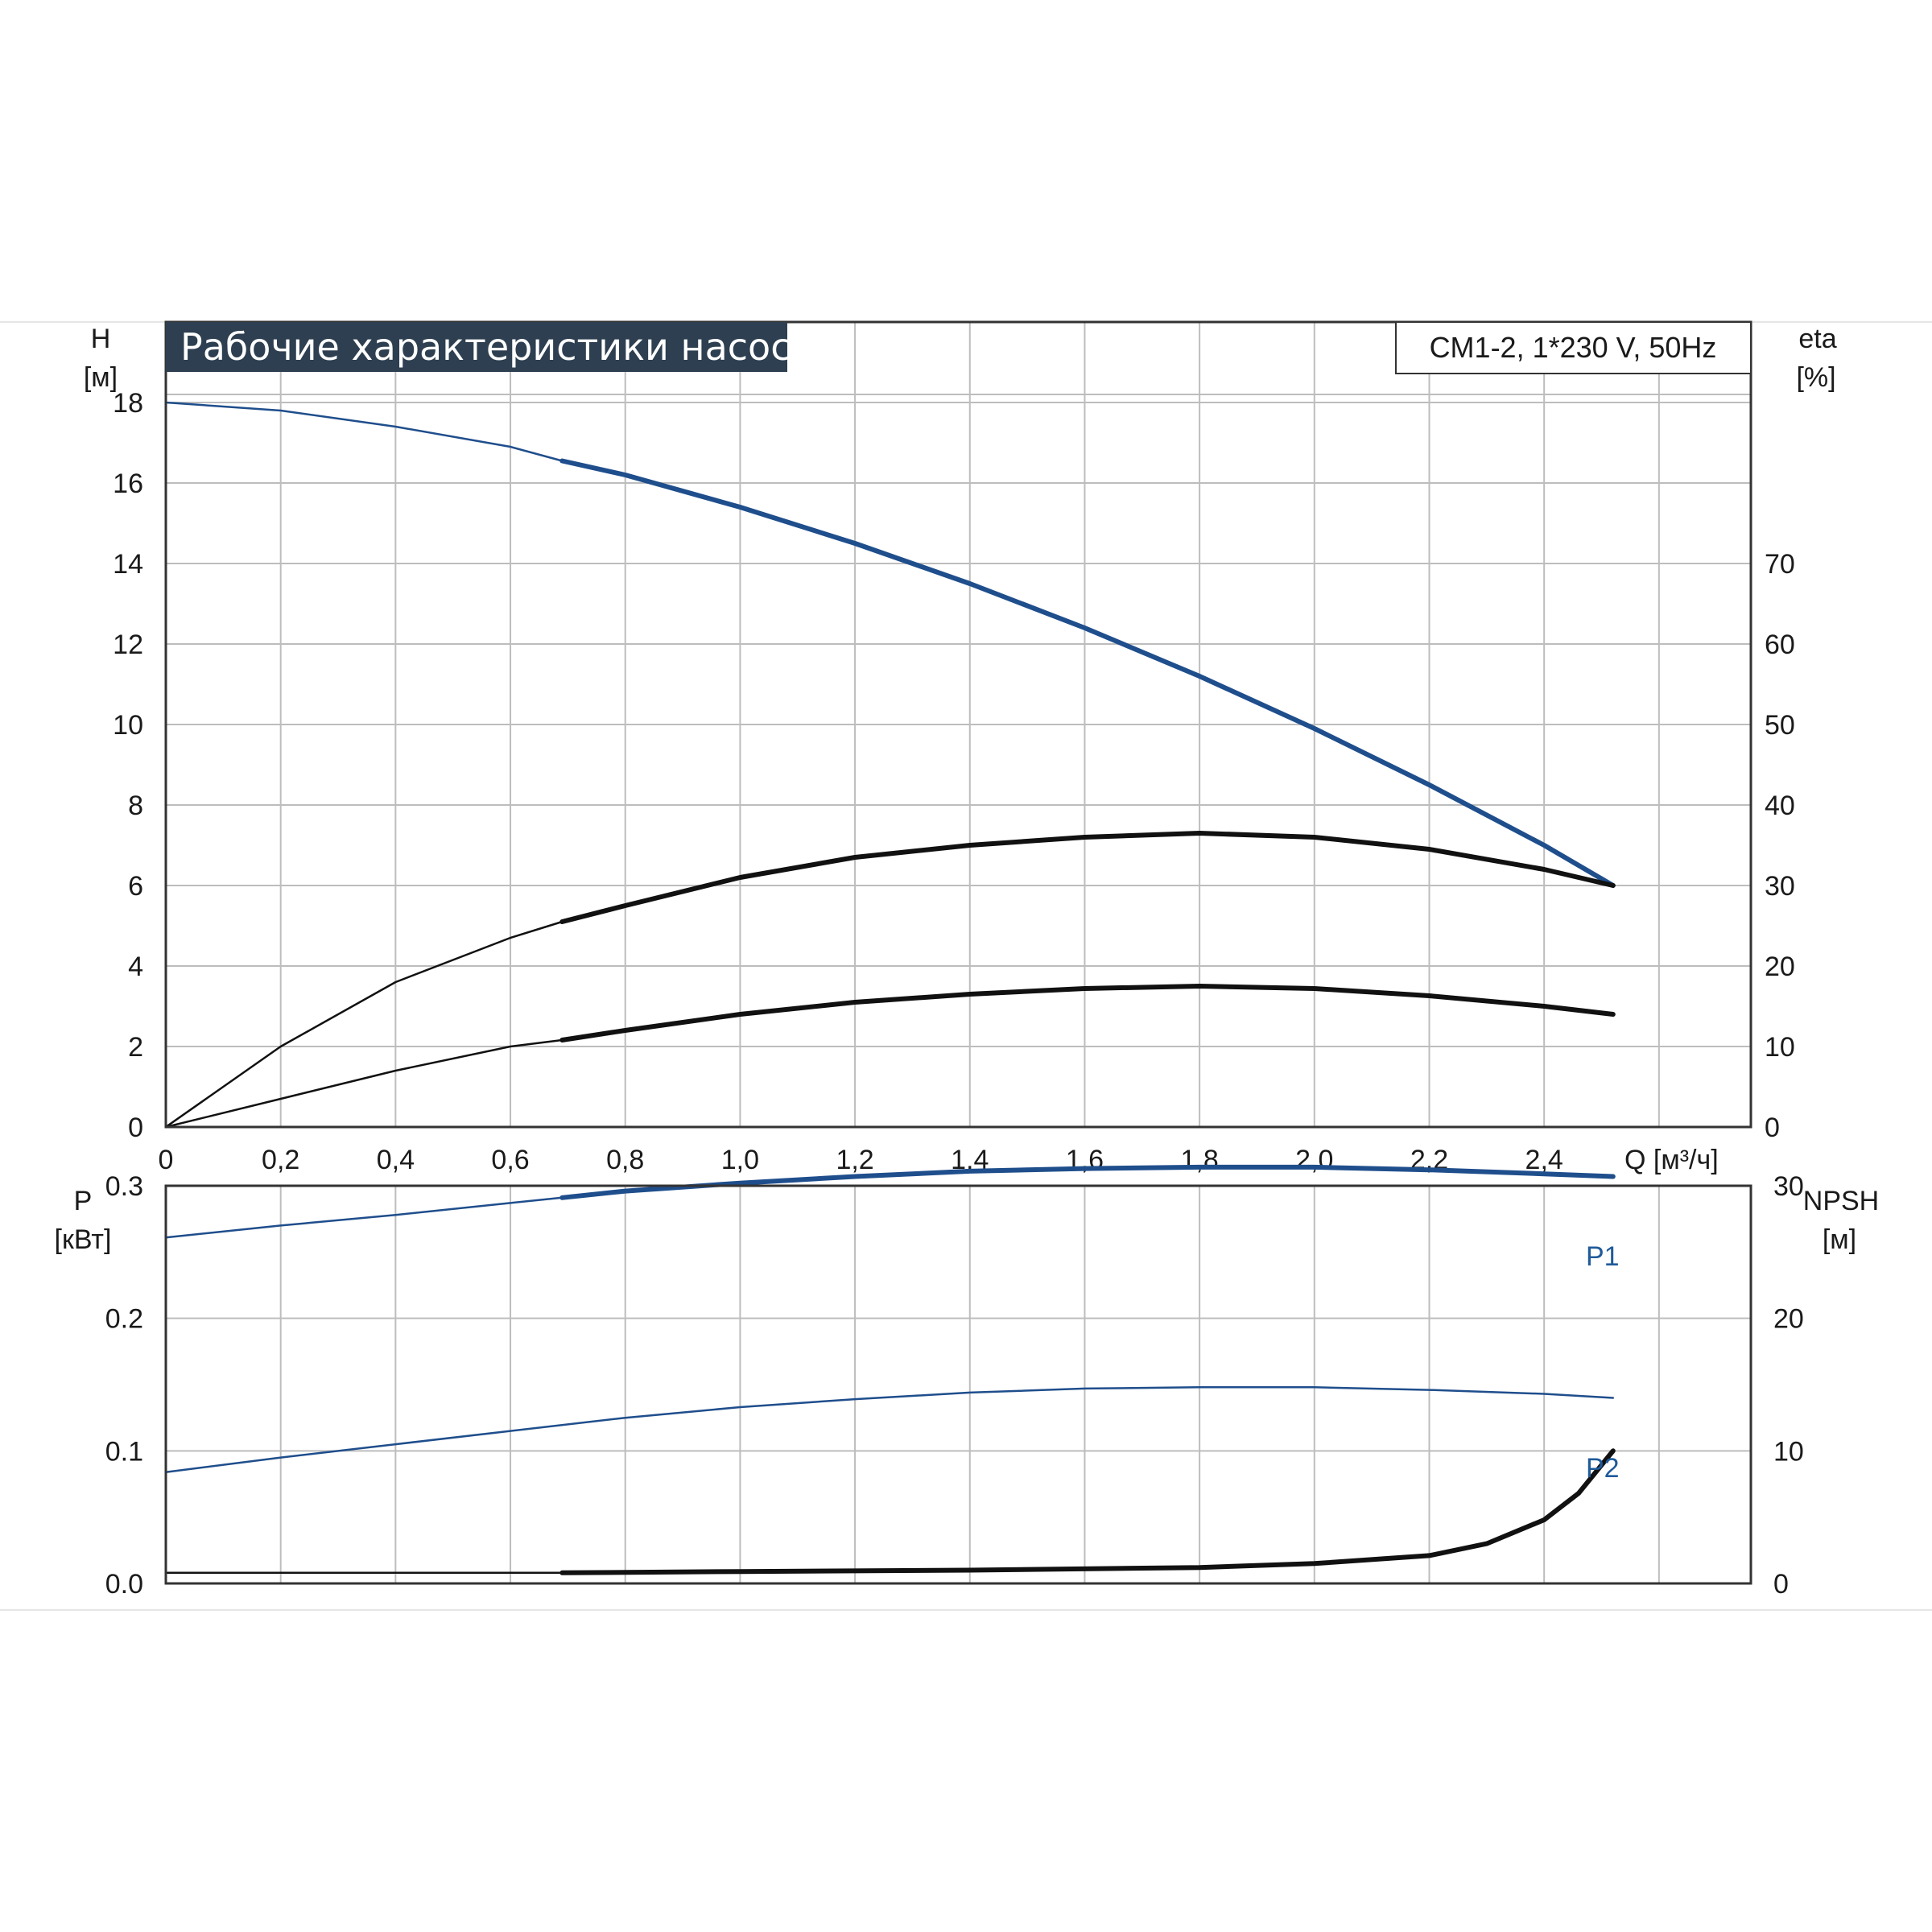 The height and width of the screenshot is (1932, 1932). What do you see at coordinates (128, 564) in the screenshot?
I see `head-tick-label: 14` at bounding box center [128, 564].